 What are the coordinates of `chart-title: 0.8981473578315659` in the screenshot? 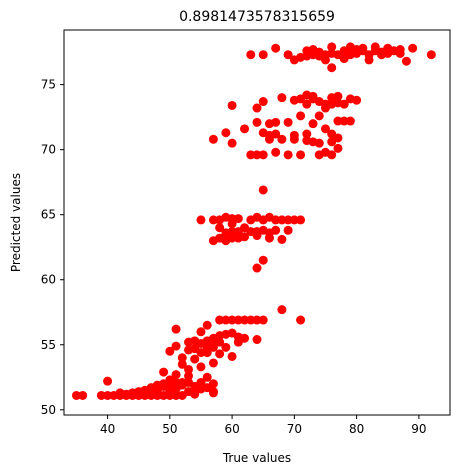 It's located at (257, 17).